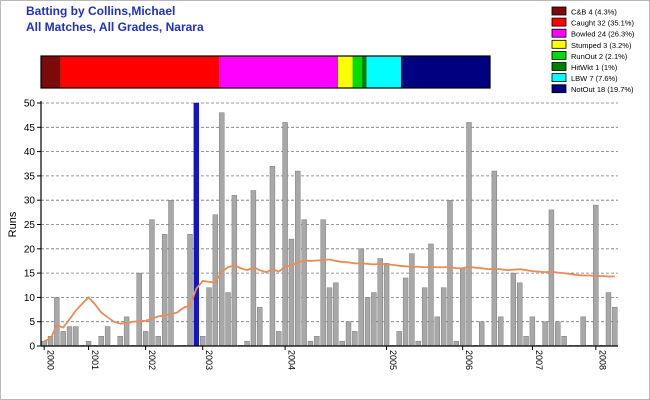 This screenshot has height=400, width=650. Describe the element at coordinates (101, 11) in the screenshot. I see `chart-title: Batting by Collins,Michael` at that location.